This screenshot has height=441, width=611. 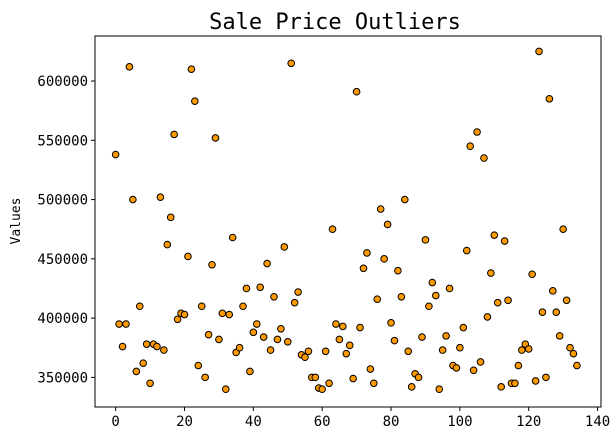 I want to click on y-tick-label: 350000, so click(x=62, y=378).